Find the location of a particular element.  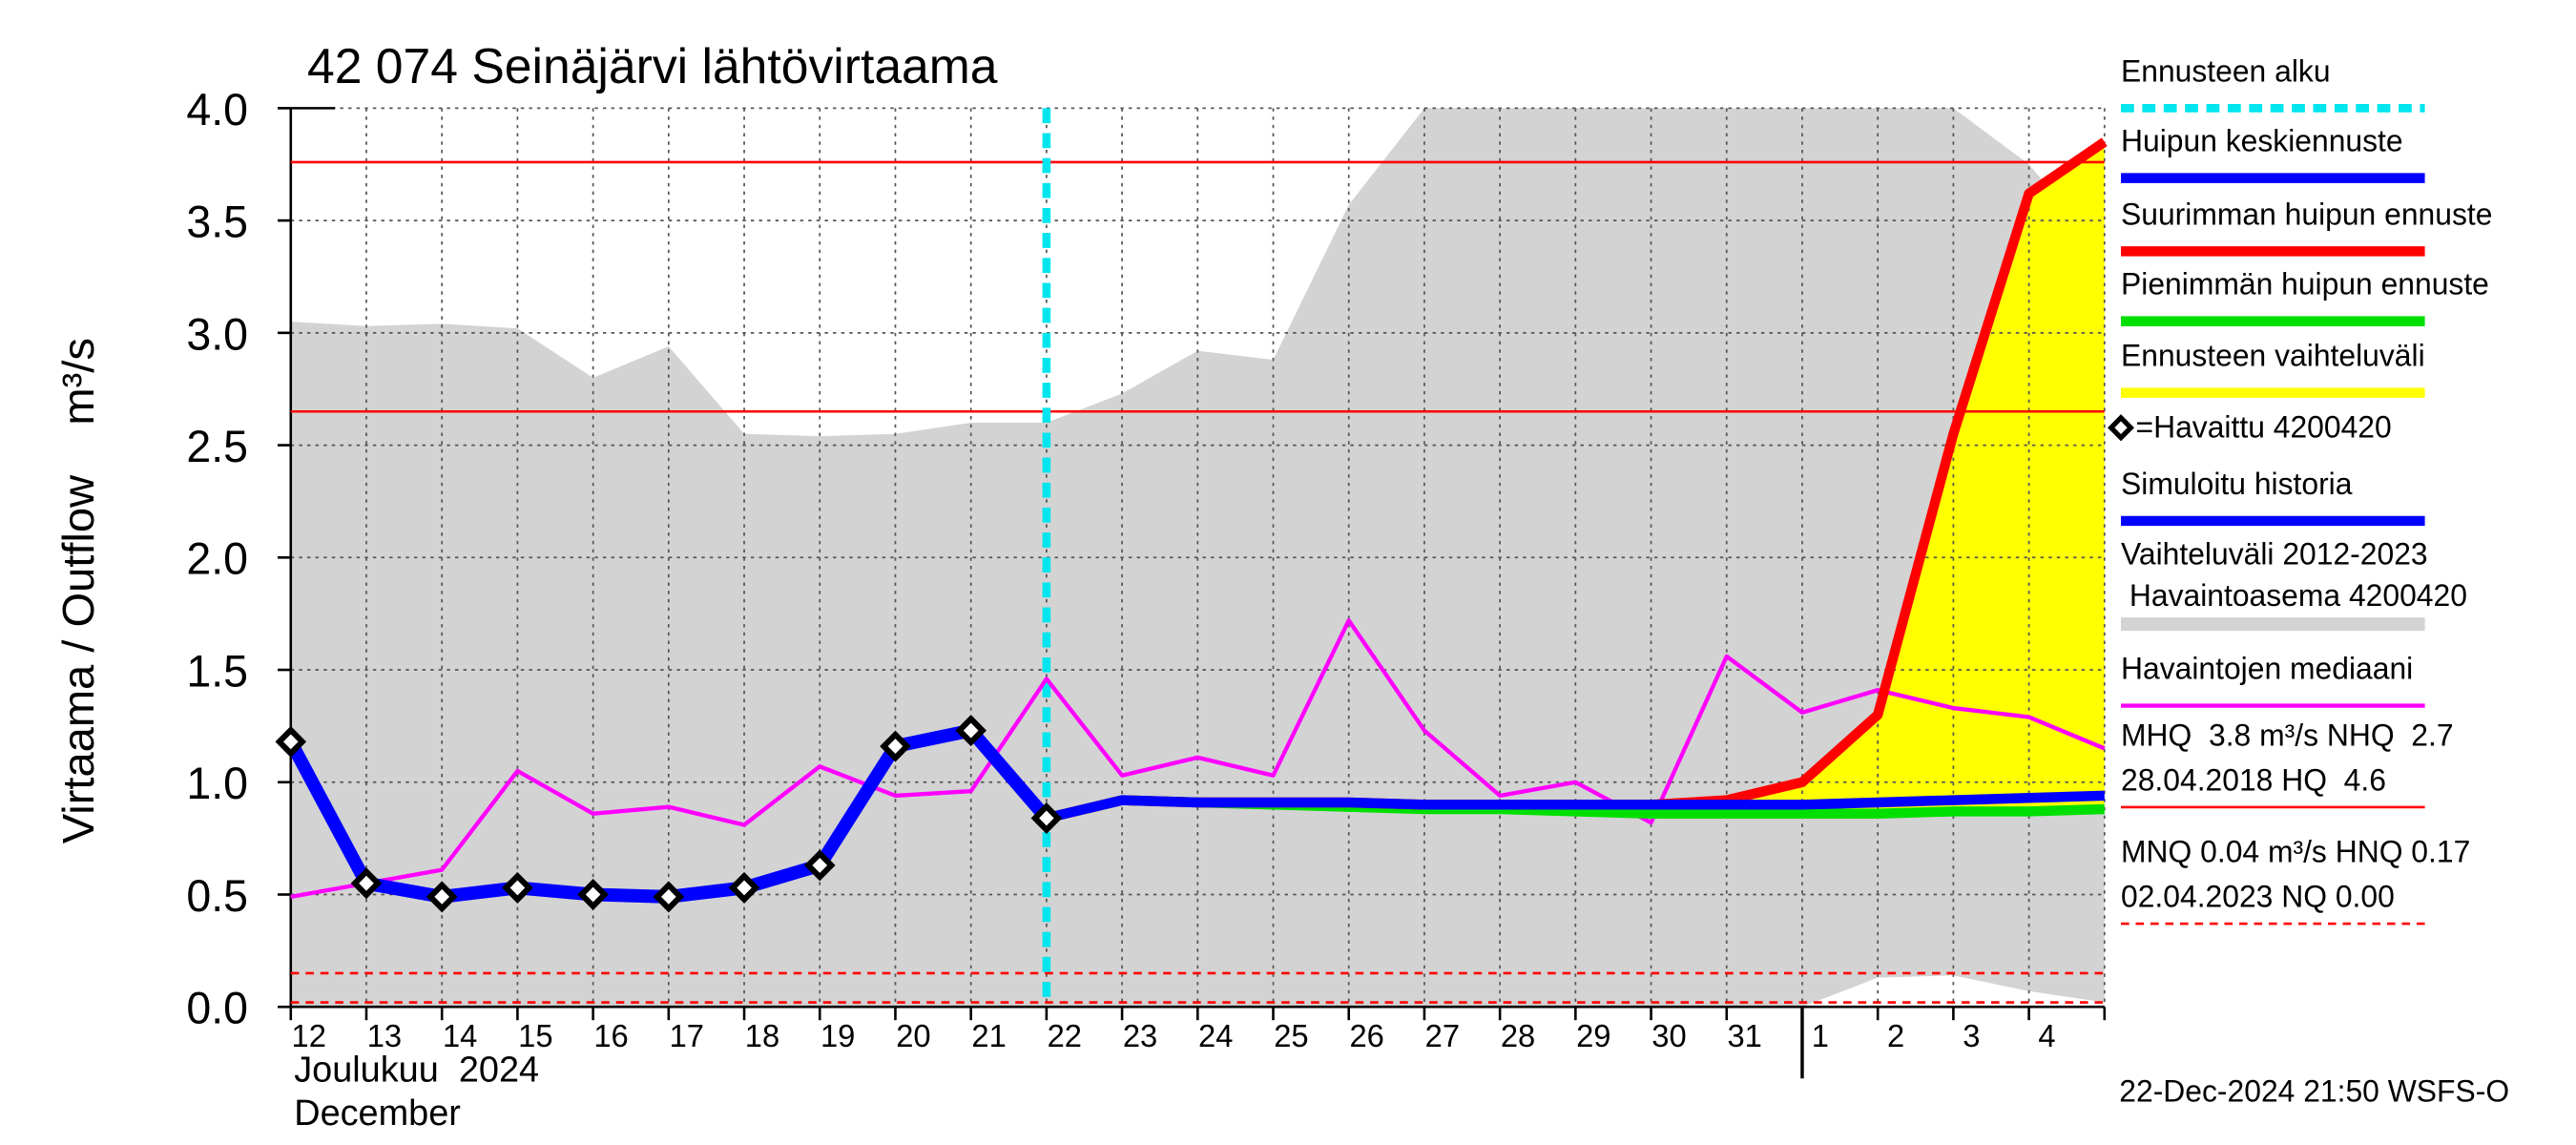

y-tick-label: 2.5 is located at coordinates (217, 446).